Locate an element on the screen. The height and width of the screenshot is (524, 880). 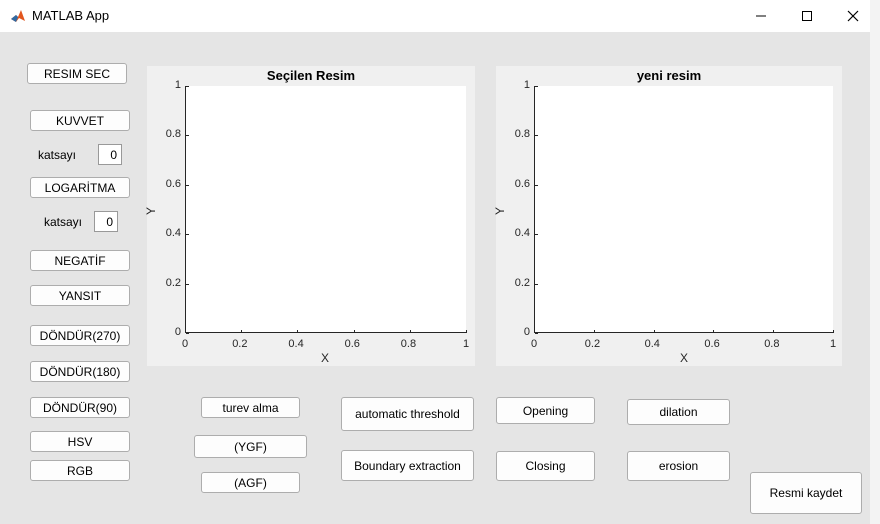
kuvvet-katsayi-field: 0 is located at coordinates (110, 154).